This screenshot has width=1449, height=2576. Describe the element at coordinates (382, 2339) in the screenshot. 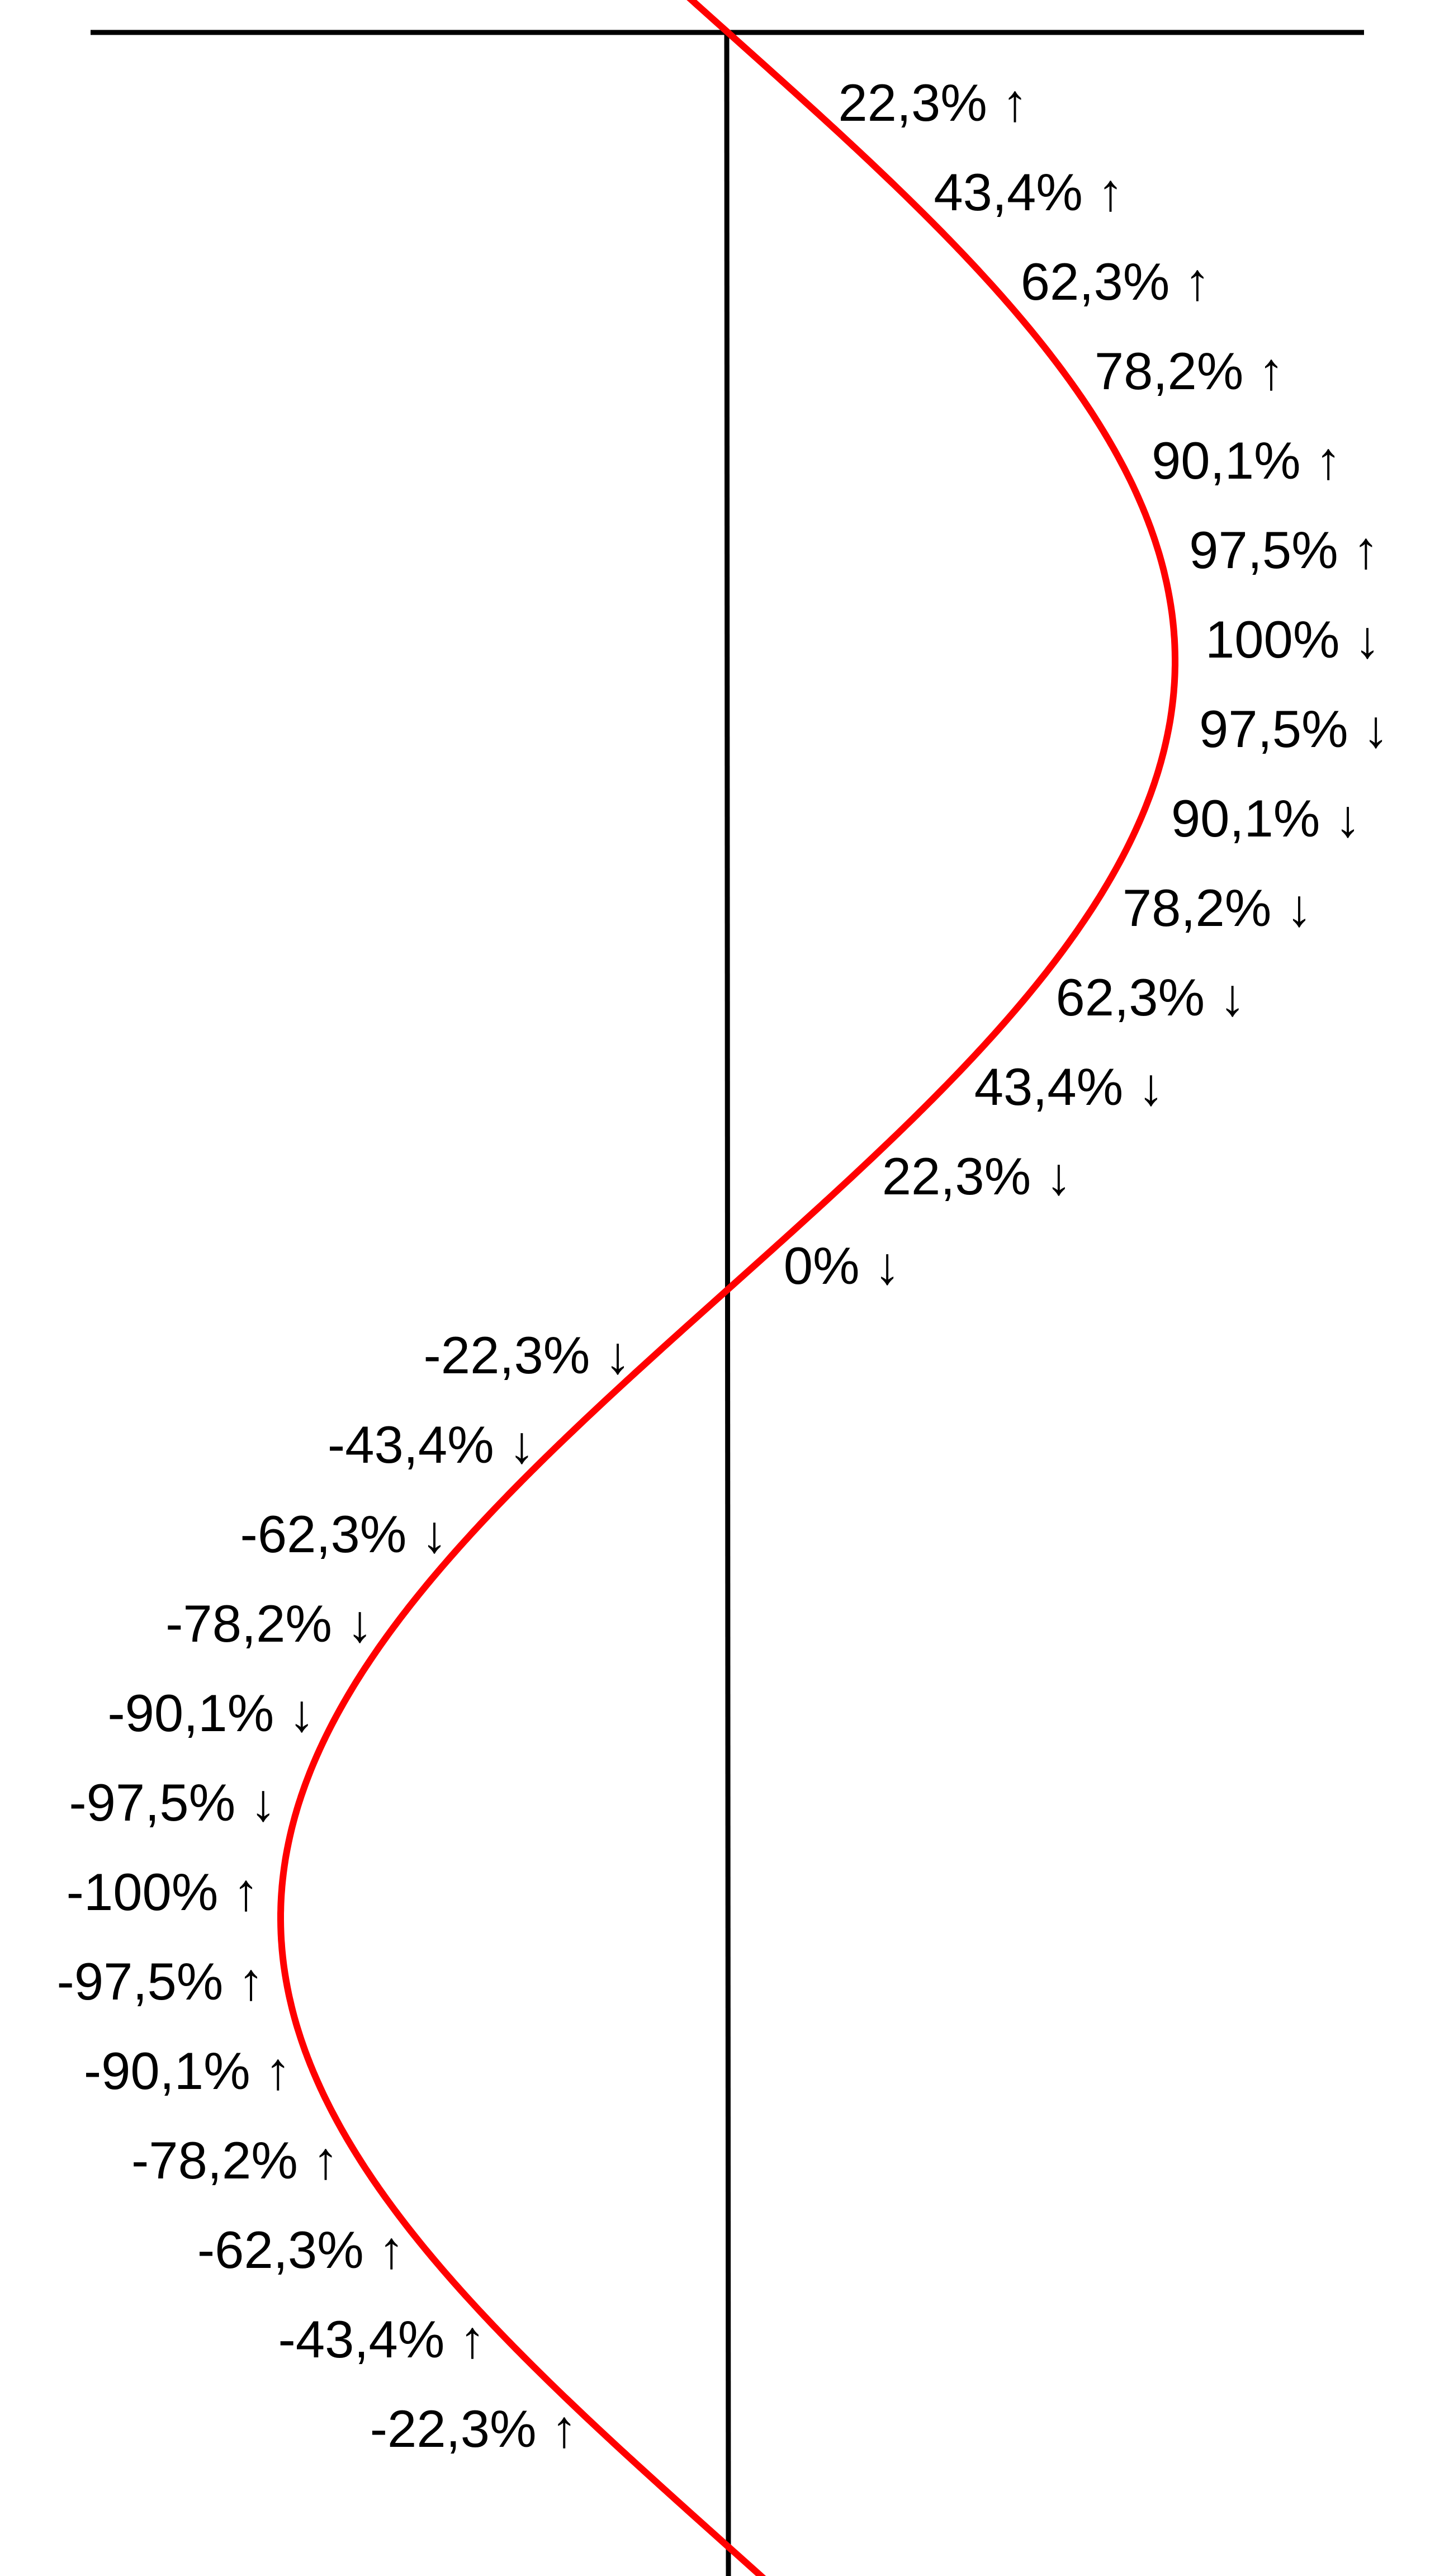

I see `value-label: -43,4% ↑` at that location.